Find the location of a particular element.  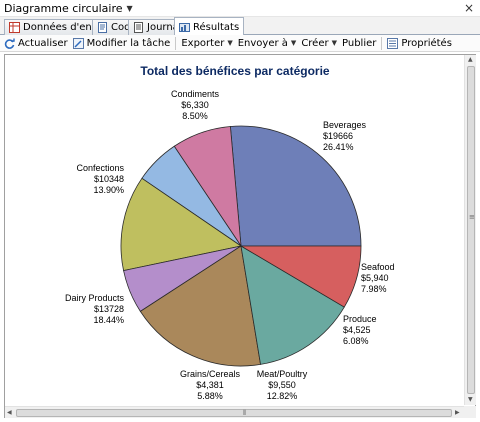

slice-label-name: Dairy Products is located at coordinates (95, 298).